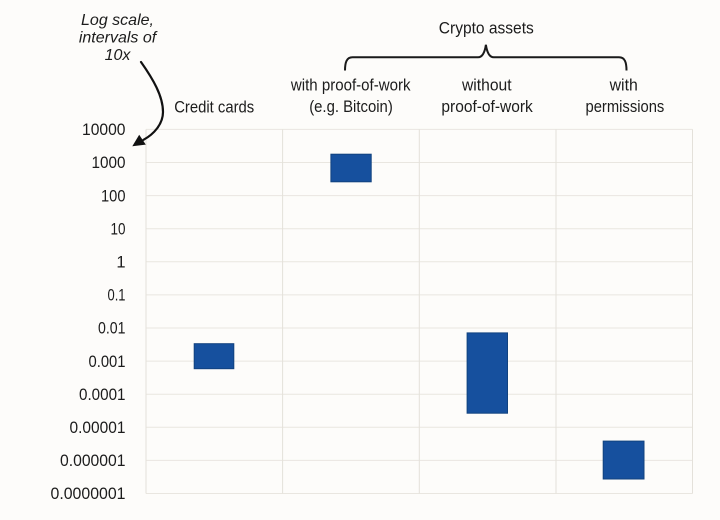  I want to click on svg-text: 0.0001, so click(102, 395).